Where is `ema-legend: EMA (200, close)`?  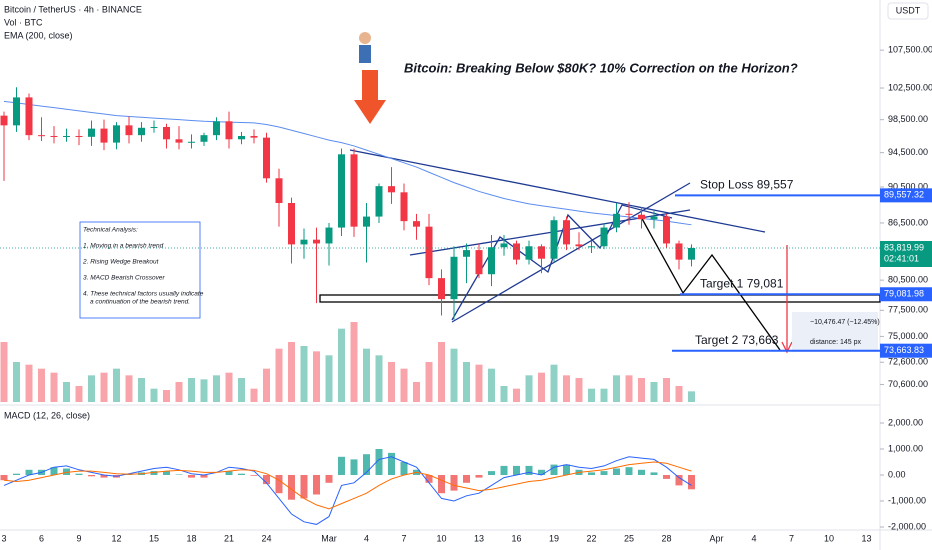 ema-legend: EMA (200, close) is located at coordinates (38, 35).